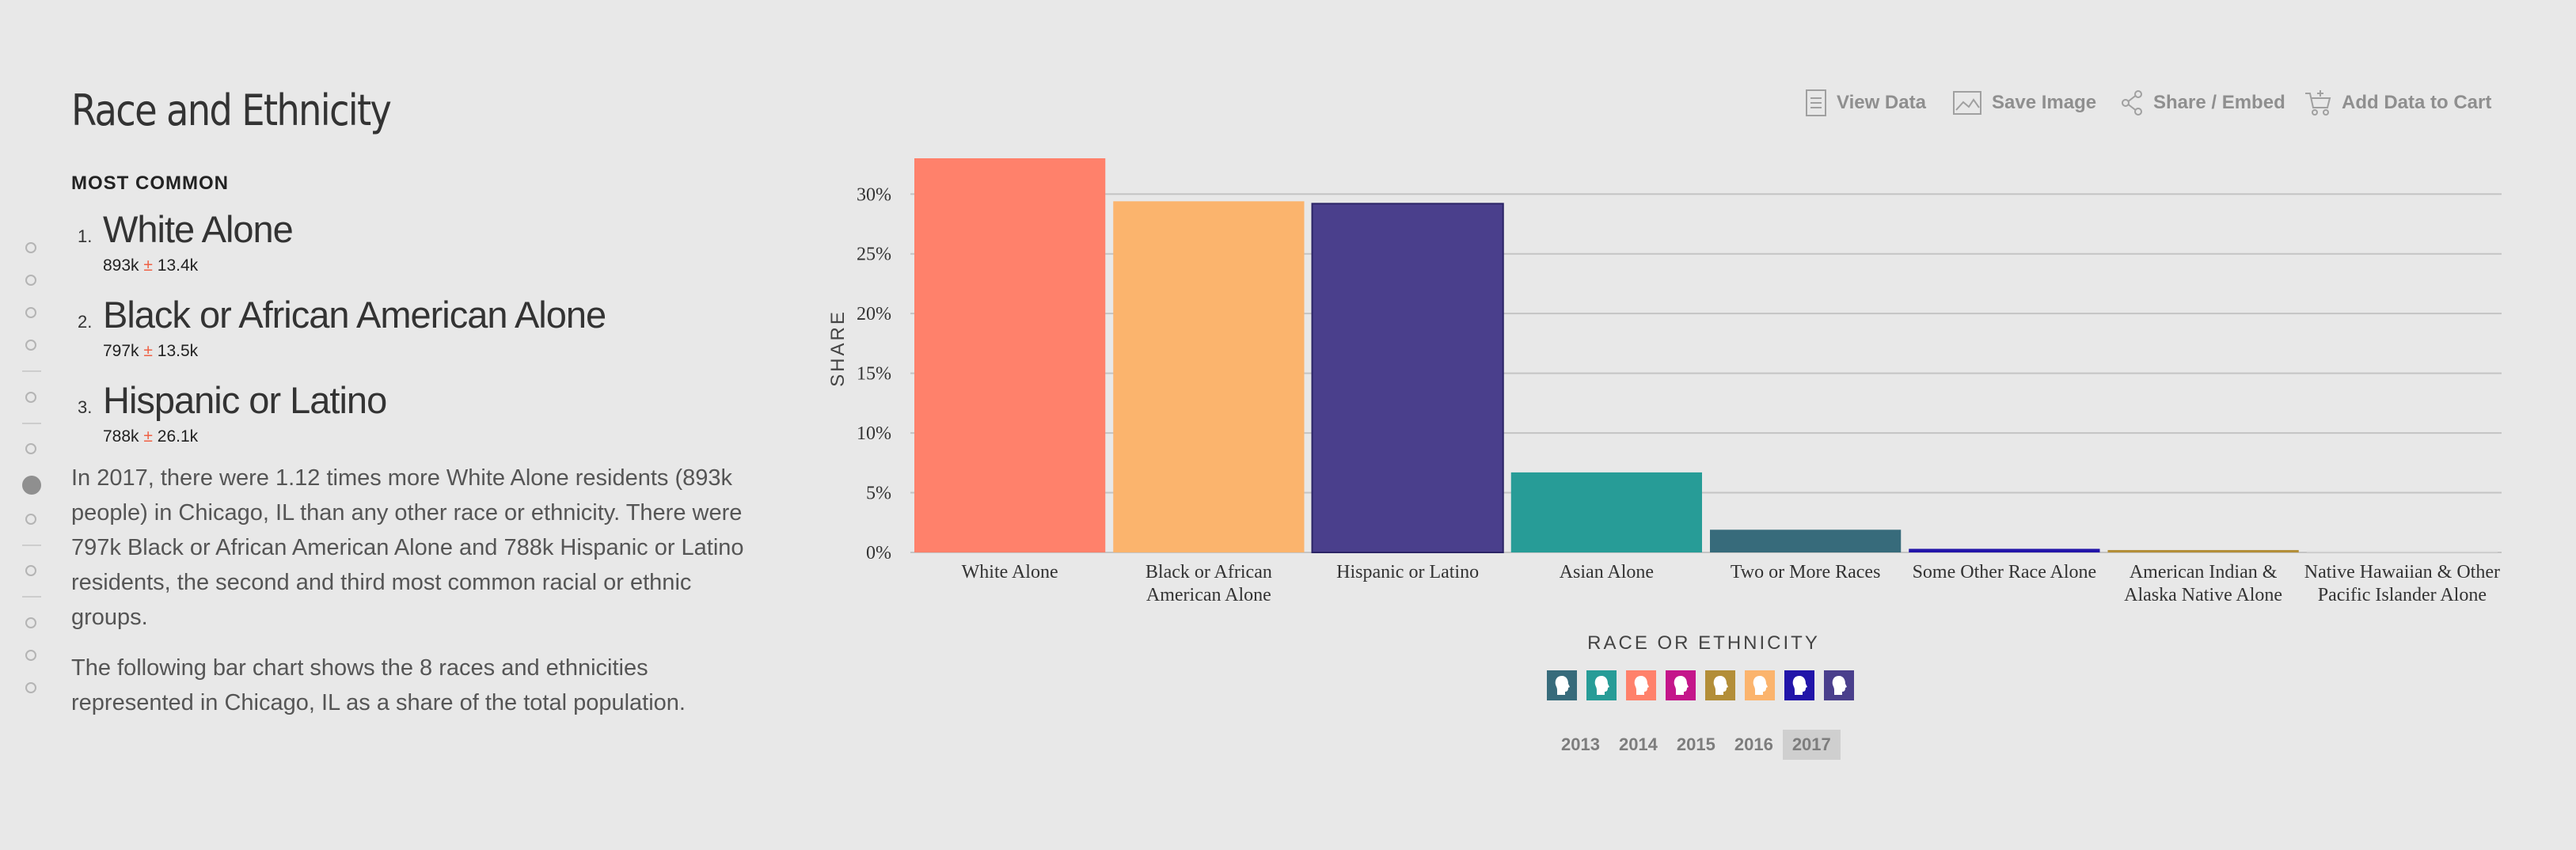  What do you see at coordinates (1408, 572) in the screenshot?
I see `x-category-label: Hispanic or Latino` at bounding box center [1408, 572].